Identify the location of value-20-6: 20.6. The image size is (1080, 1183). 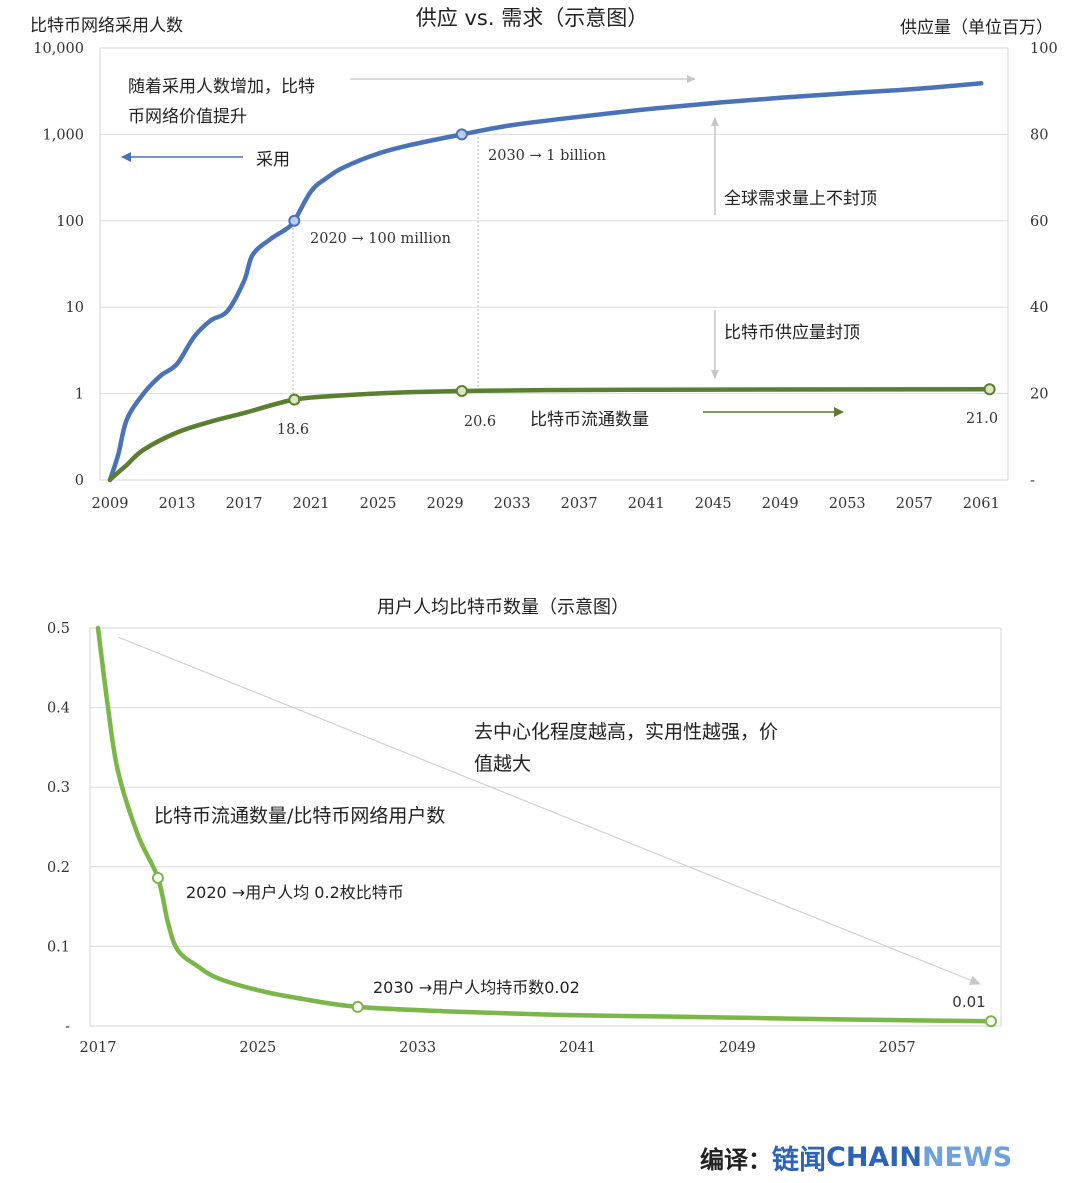
(480, 422).